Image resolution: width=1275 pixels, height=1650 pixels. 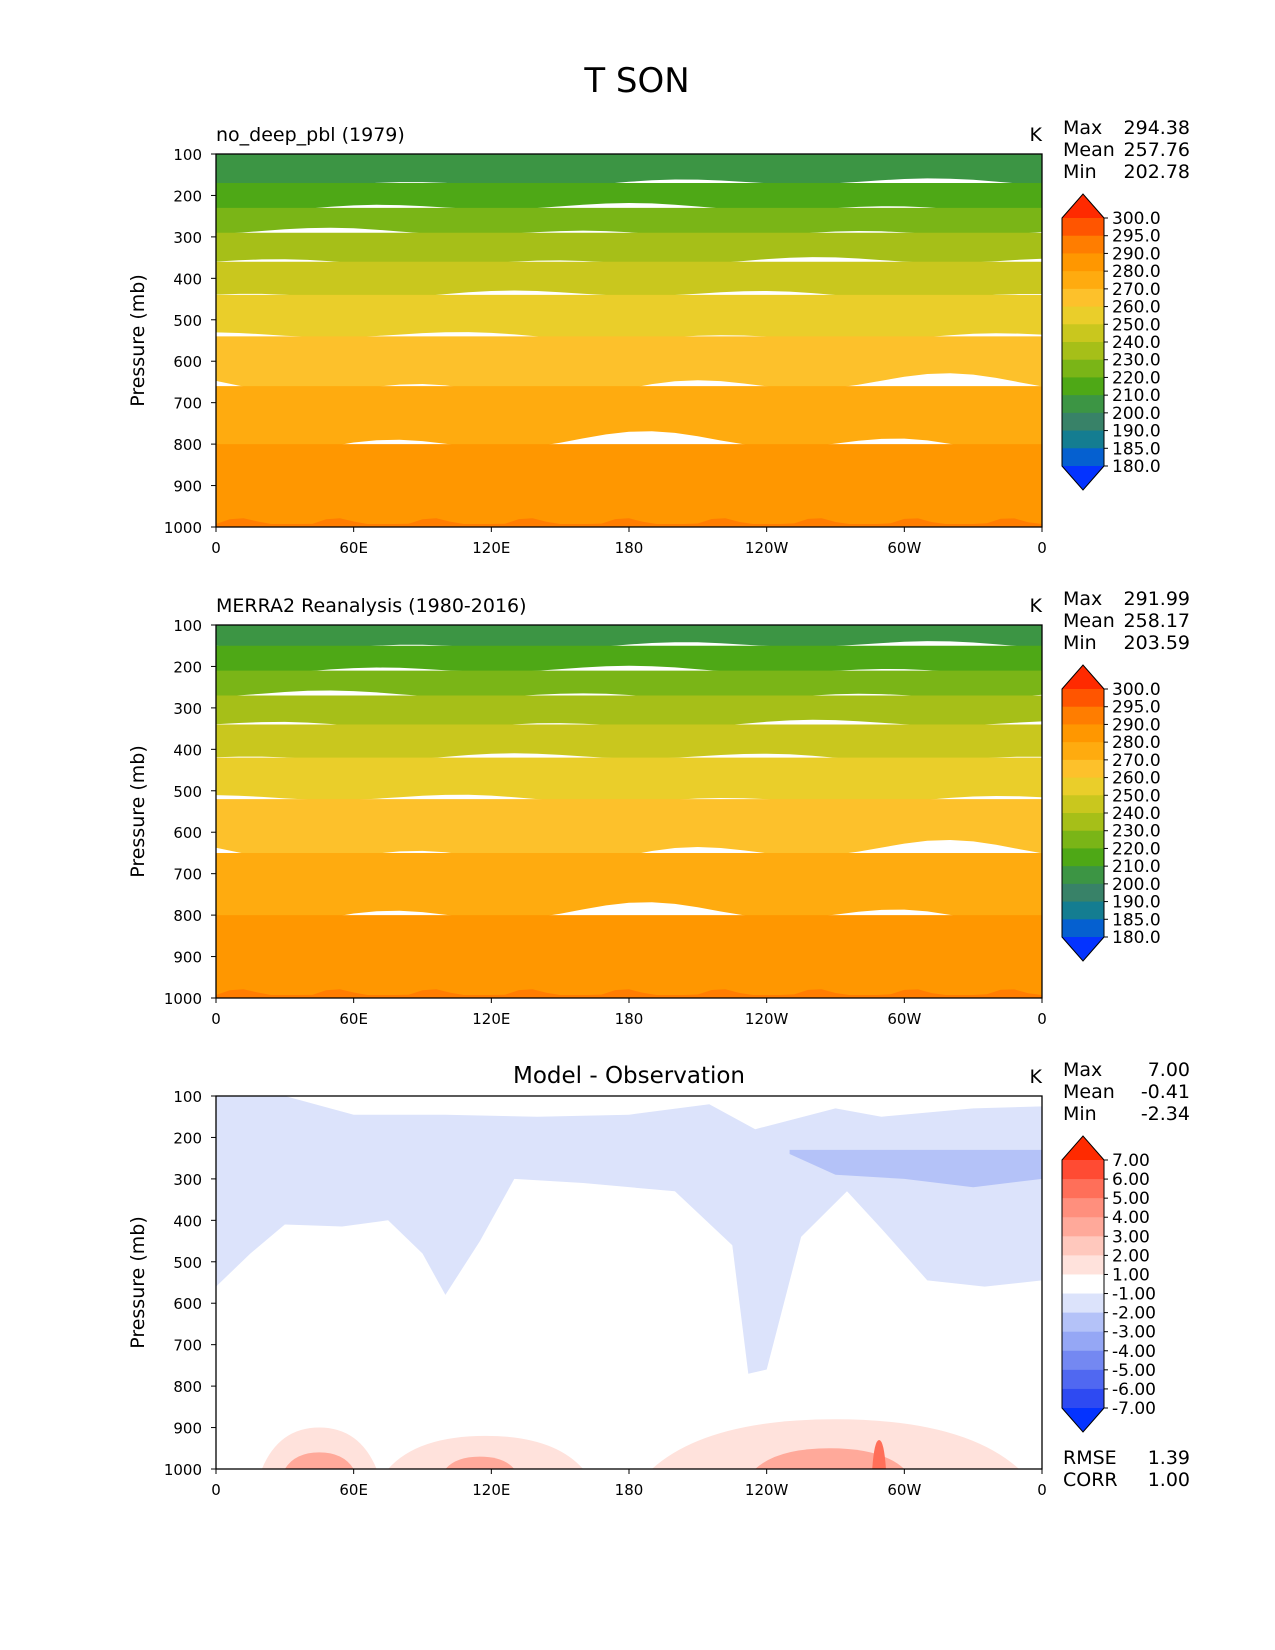 What do you see at coordinates (187, 958) in the screenshot?
I see `y-tick-label: 900` at bounding box center [187, 958].